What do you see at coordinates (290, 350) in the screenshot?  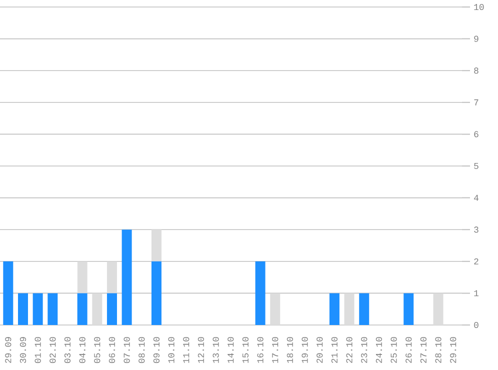 I see `x-tick-label: 18.10` at bounding box center [290, 350].